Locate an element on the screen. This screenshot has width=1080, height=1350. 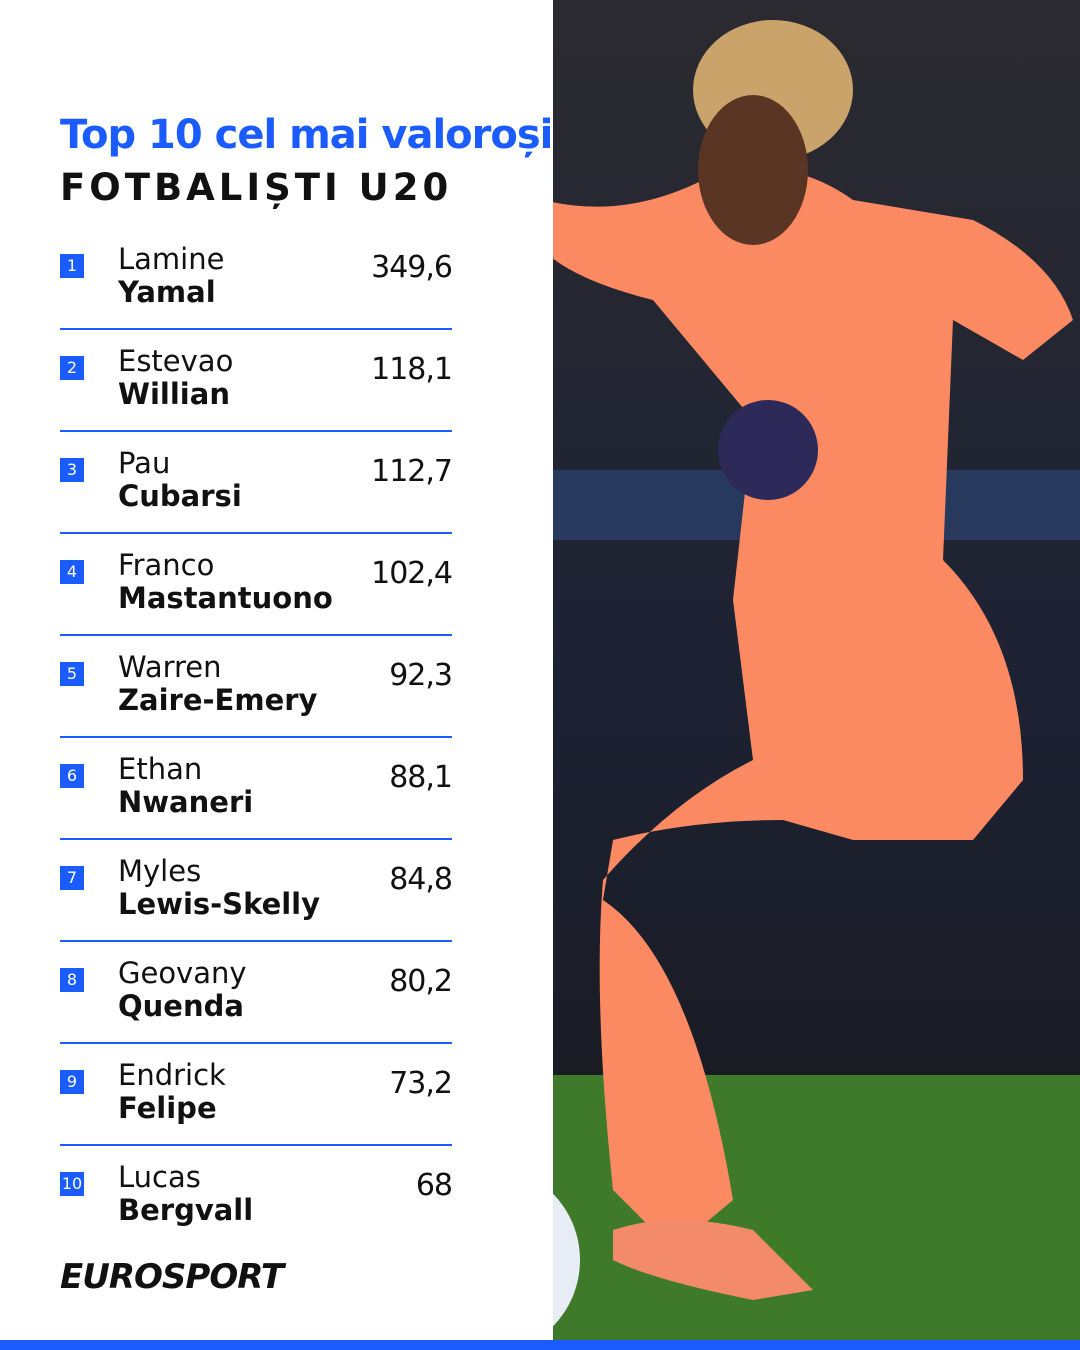
rank-badge: 8 is located at coordinates (72, 980).